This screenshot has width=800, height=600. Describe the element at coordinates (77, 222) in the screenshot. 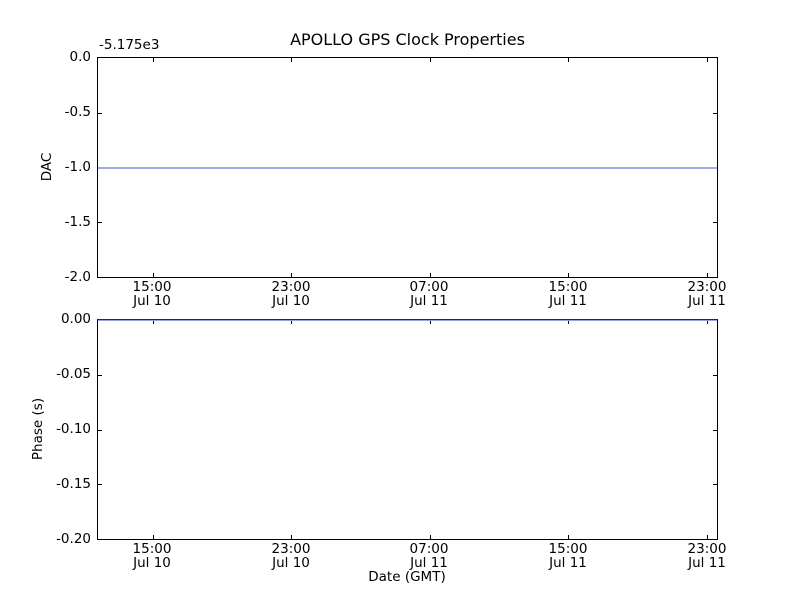

I see `ytick-label: -1.5` at that location.